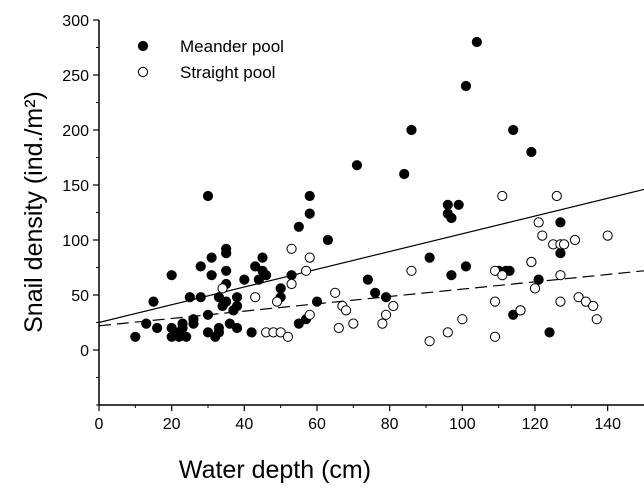  What do you see at coordinates (75, 21) in the screenshot?
I see `y-tick-label: 300` at bounding box center [75, 21].